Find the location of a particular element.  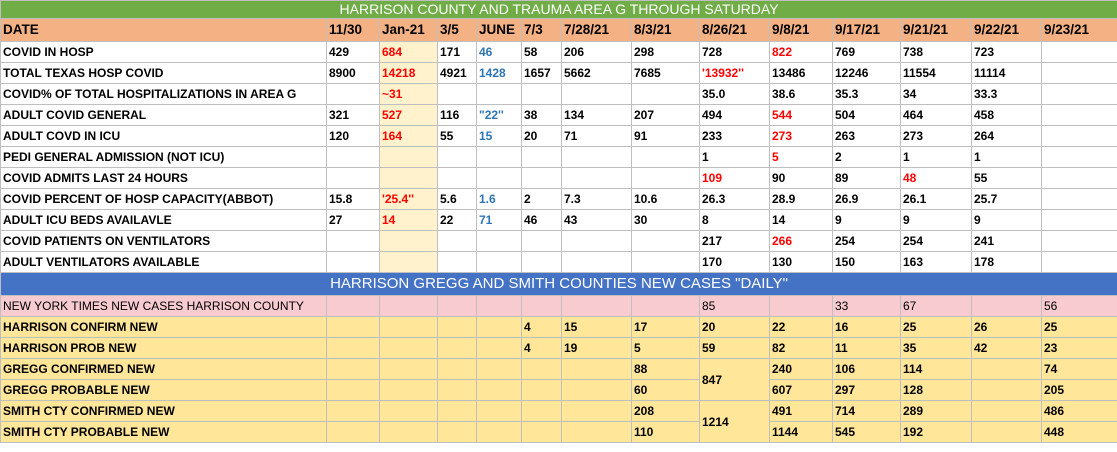

data-cell: 723 is located at coordinates (1006, 52).